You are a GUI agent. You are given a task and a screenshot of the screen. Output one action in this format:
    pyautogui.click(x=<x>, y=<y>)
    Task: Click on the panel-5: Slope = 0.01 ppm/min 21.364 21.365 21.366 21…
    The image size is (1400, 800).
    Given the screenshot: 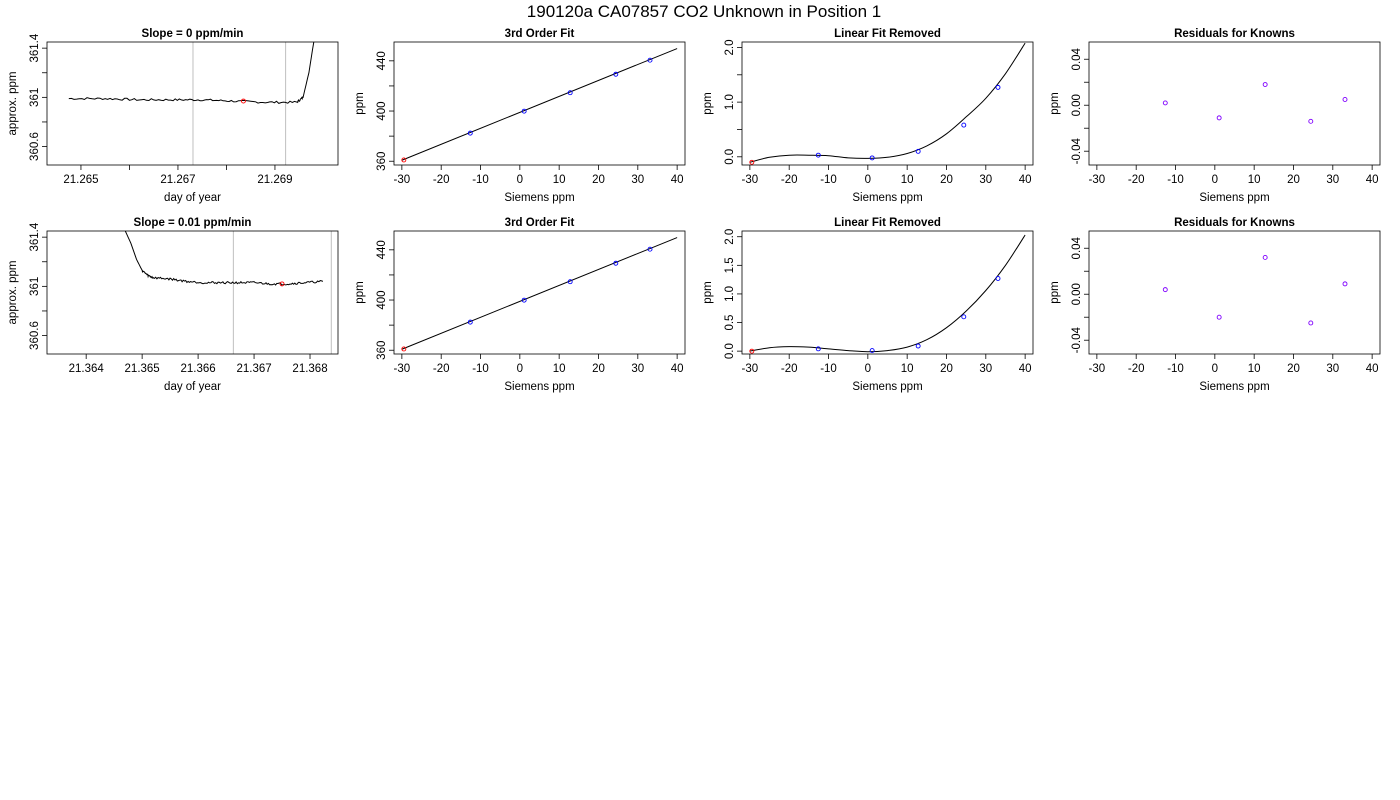 What is the action you would take?
    pyautogui.click(x=173, y=305)
    